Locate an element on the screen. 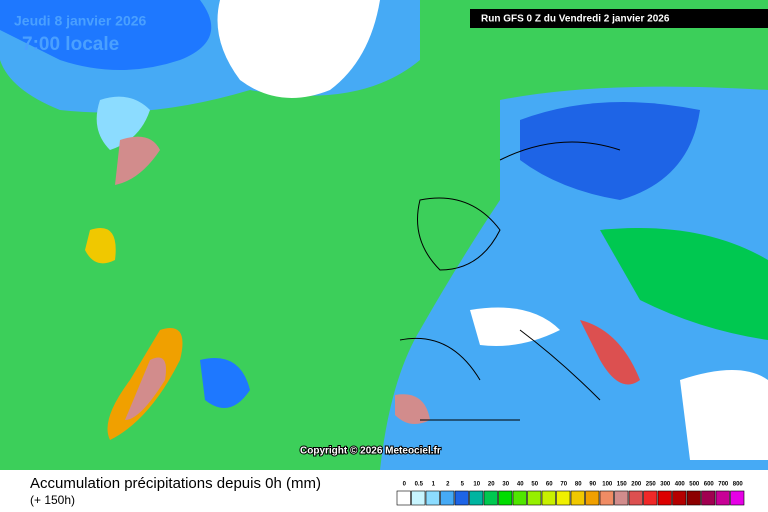 The height and width of the screenshot is (512, 768). legend-label: 50 is located at coordinates (534, 485).